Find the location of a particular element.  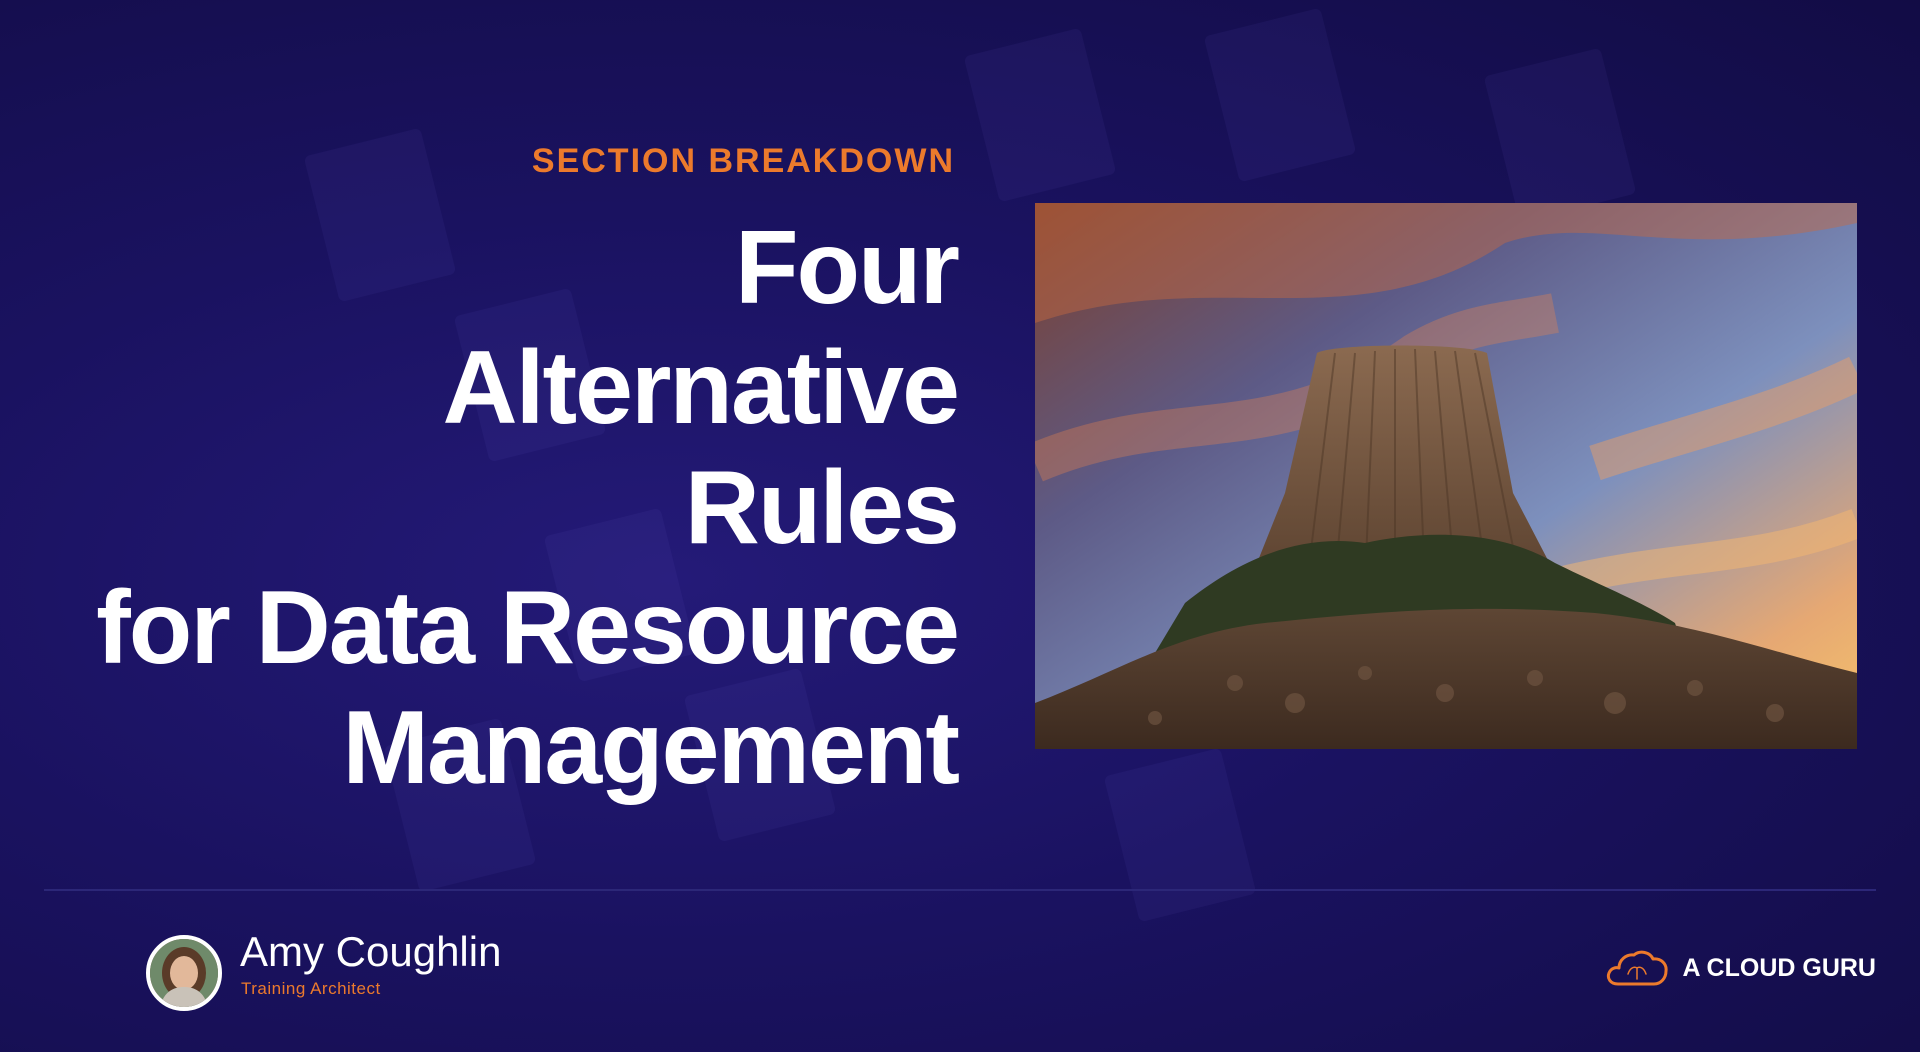

title-line: Management is located at coordinates (651, 748).